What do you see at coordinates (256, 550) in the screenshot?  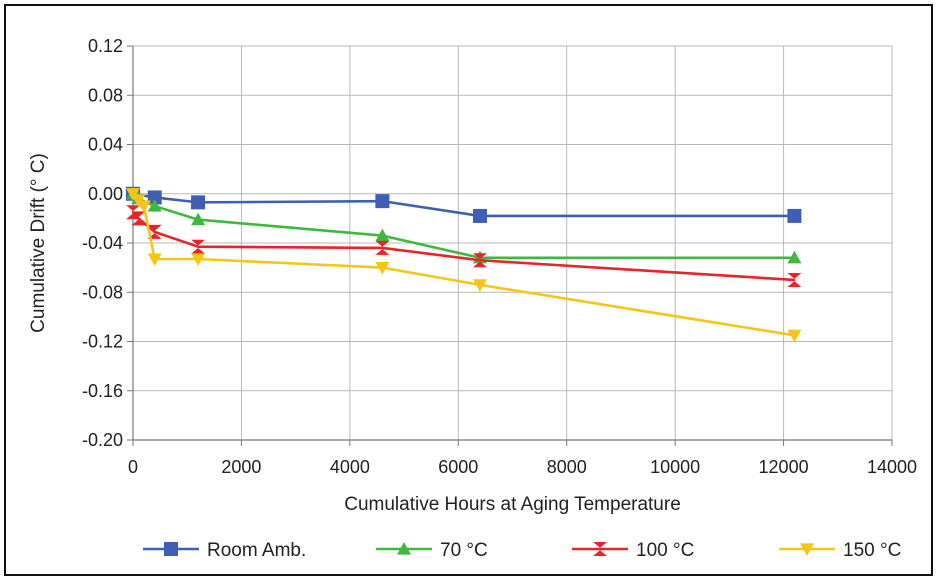 I see `legend-label: Room Amb.` at bounding box center [256, 550].